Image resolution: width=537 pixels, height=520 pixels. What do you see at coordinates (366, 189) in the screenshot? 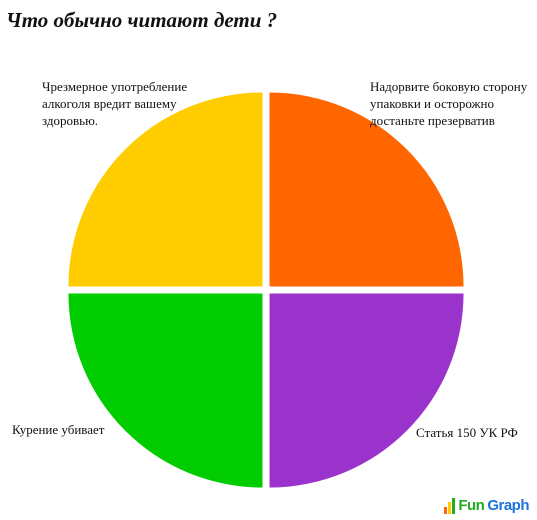
I see `pie-slice-top-right` at bounding box center [366, 189].